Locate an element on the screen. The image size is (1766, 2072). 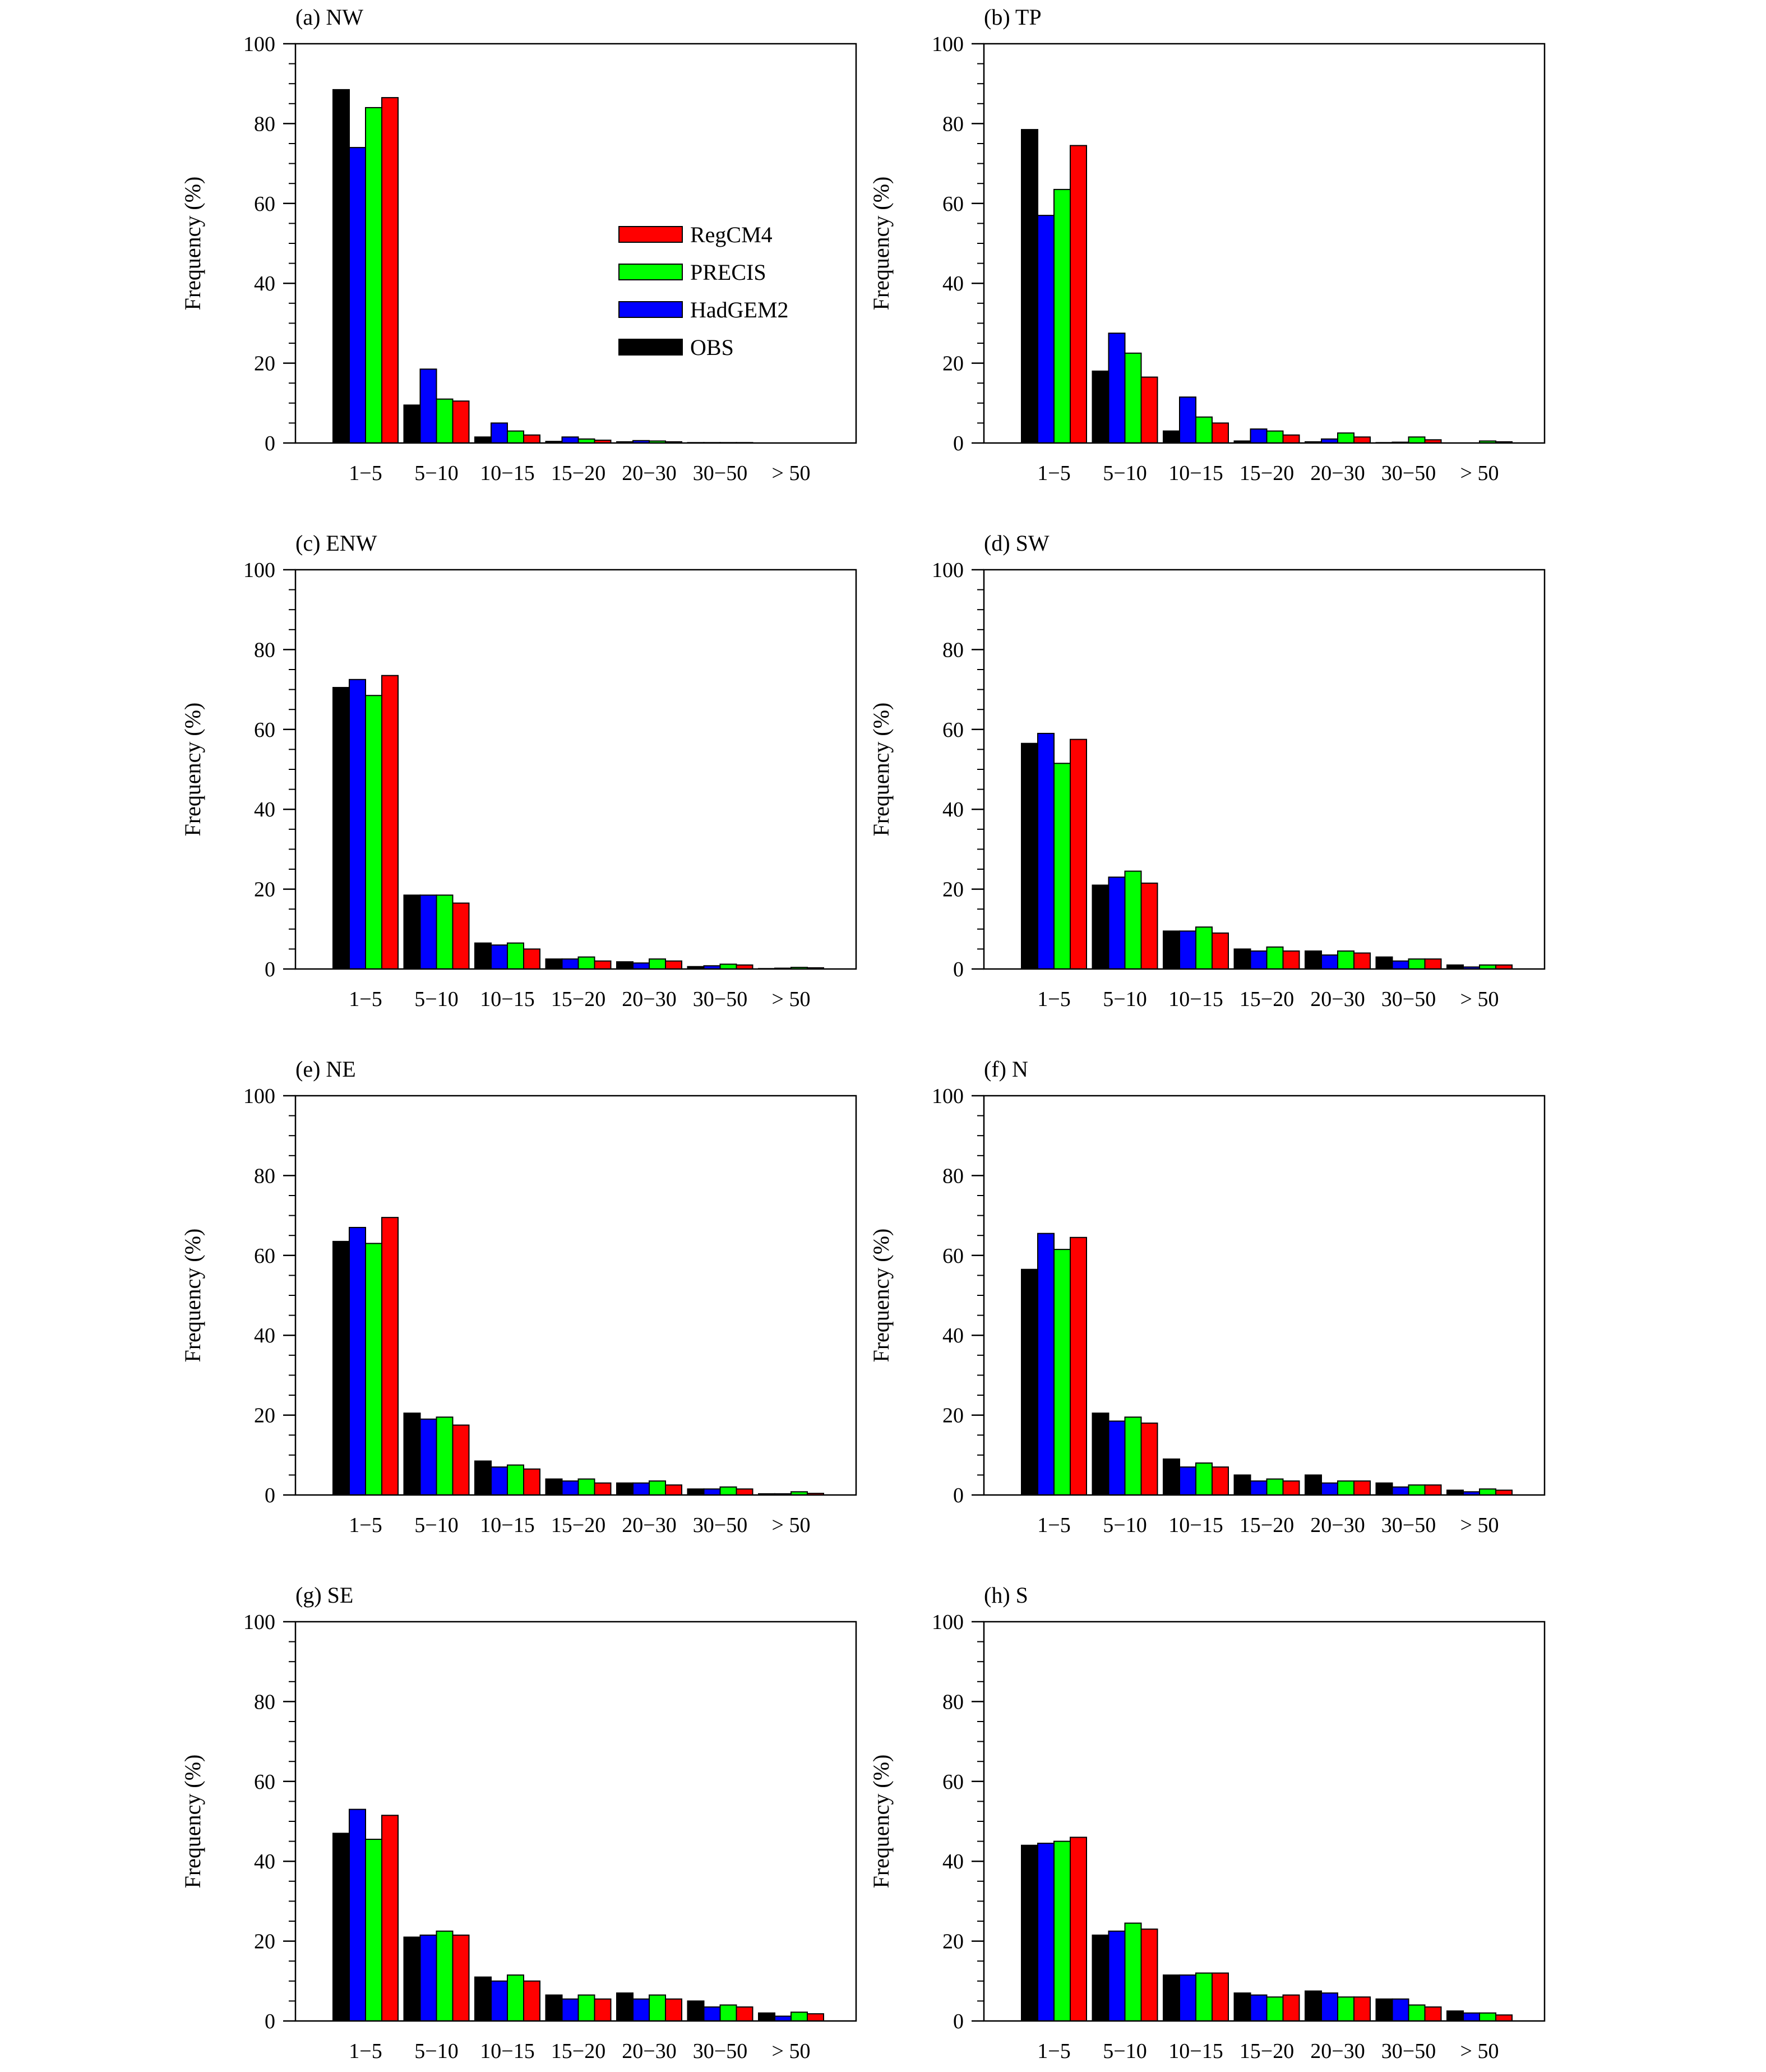
legend-label: HadGEM2 is located at coordinates (739, 309).